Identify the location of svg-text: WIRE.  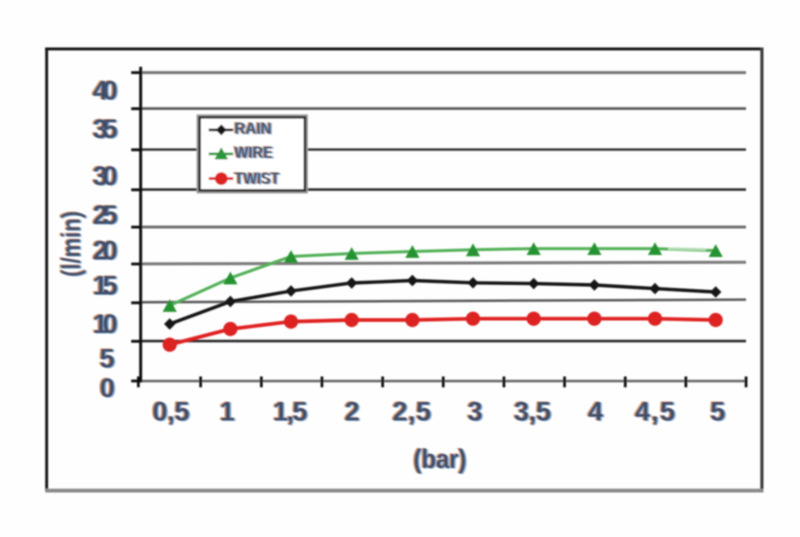
(254, 152).